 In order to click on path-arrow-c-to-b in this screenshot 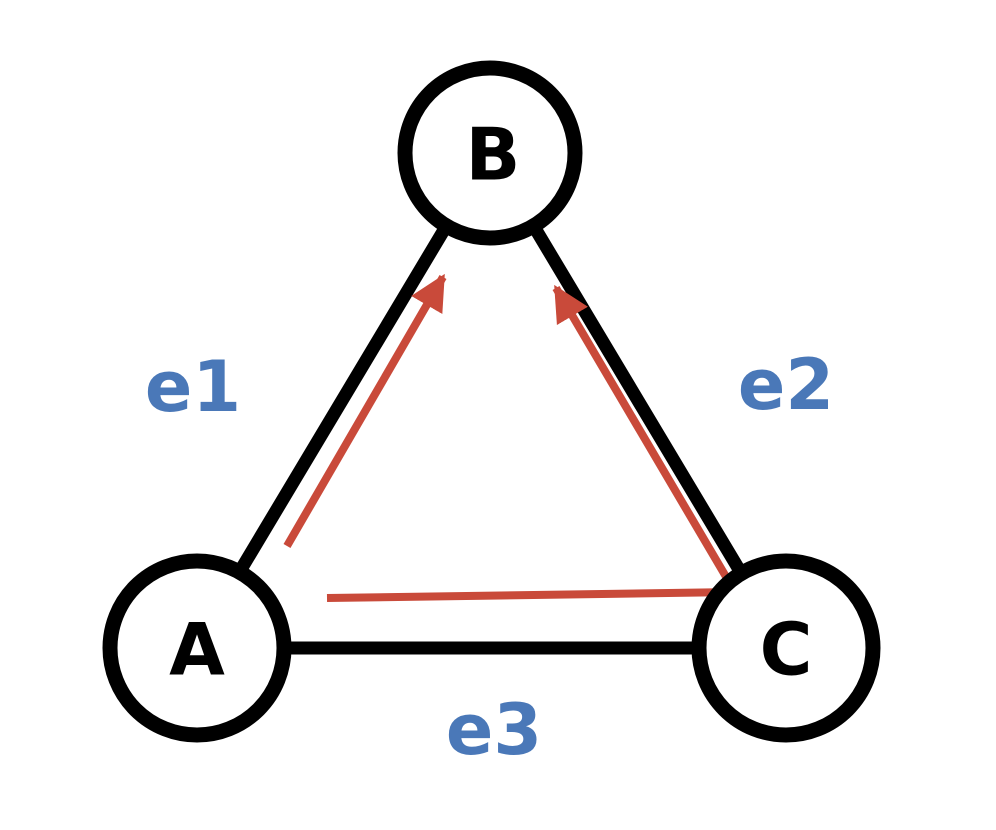, I will do `click(645, 439)`.